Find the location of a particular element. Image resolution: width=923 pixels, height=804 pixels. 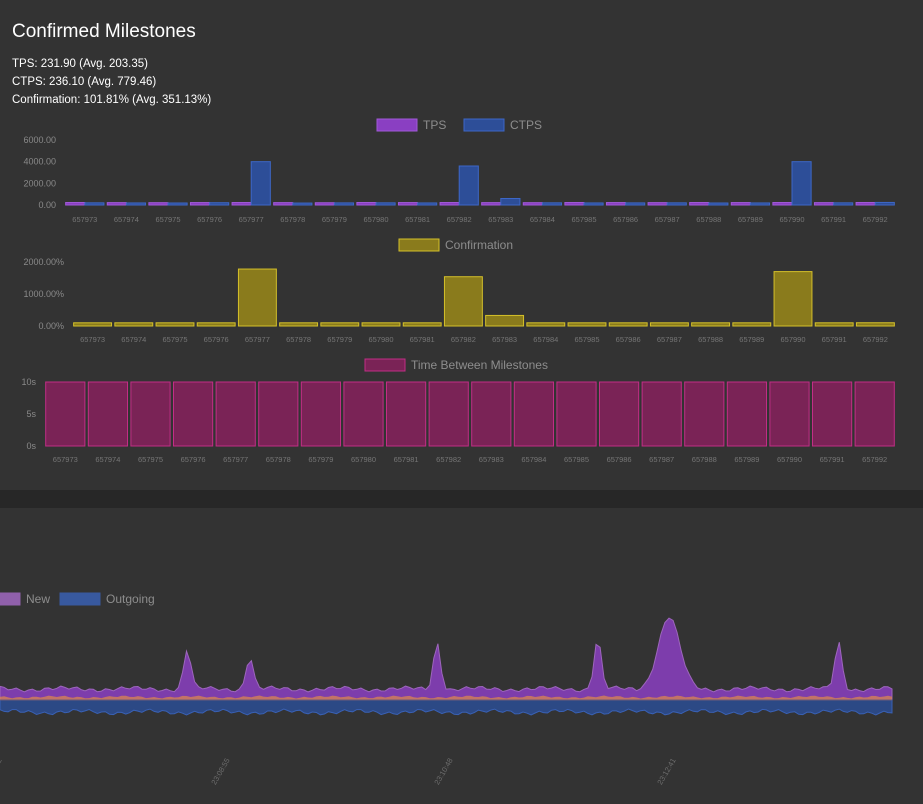

legend-label: Time Between Milestones is located at coordinates (479, 365).